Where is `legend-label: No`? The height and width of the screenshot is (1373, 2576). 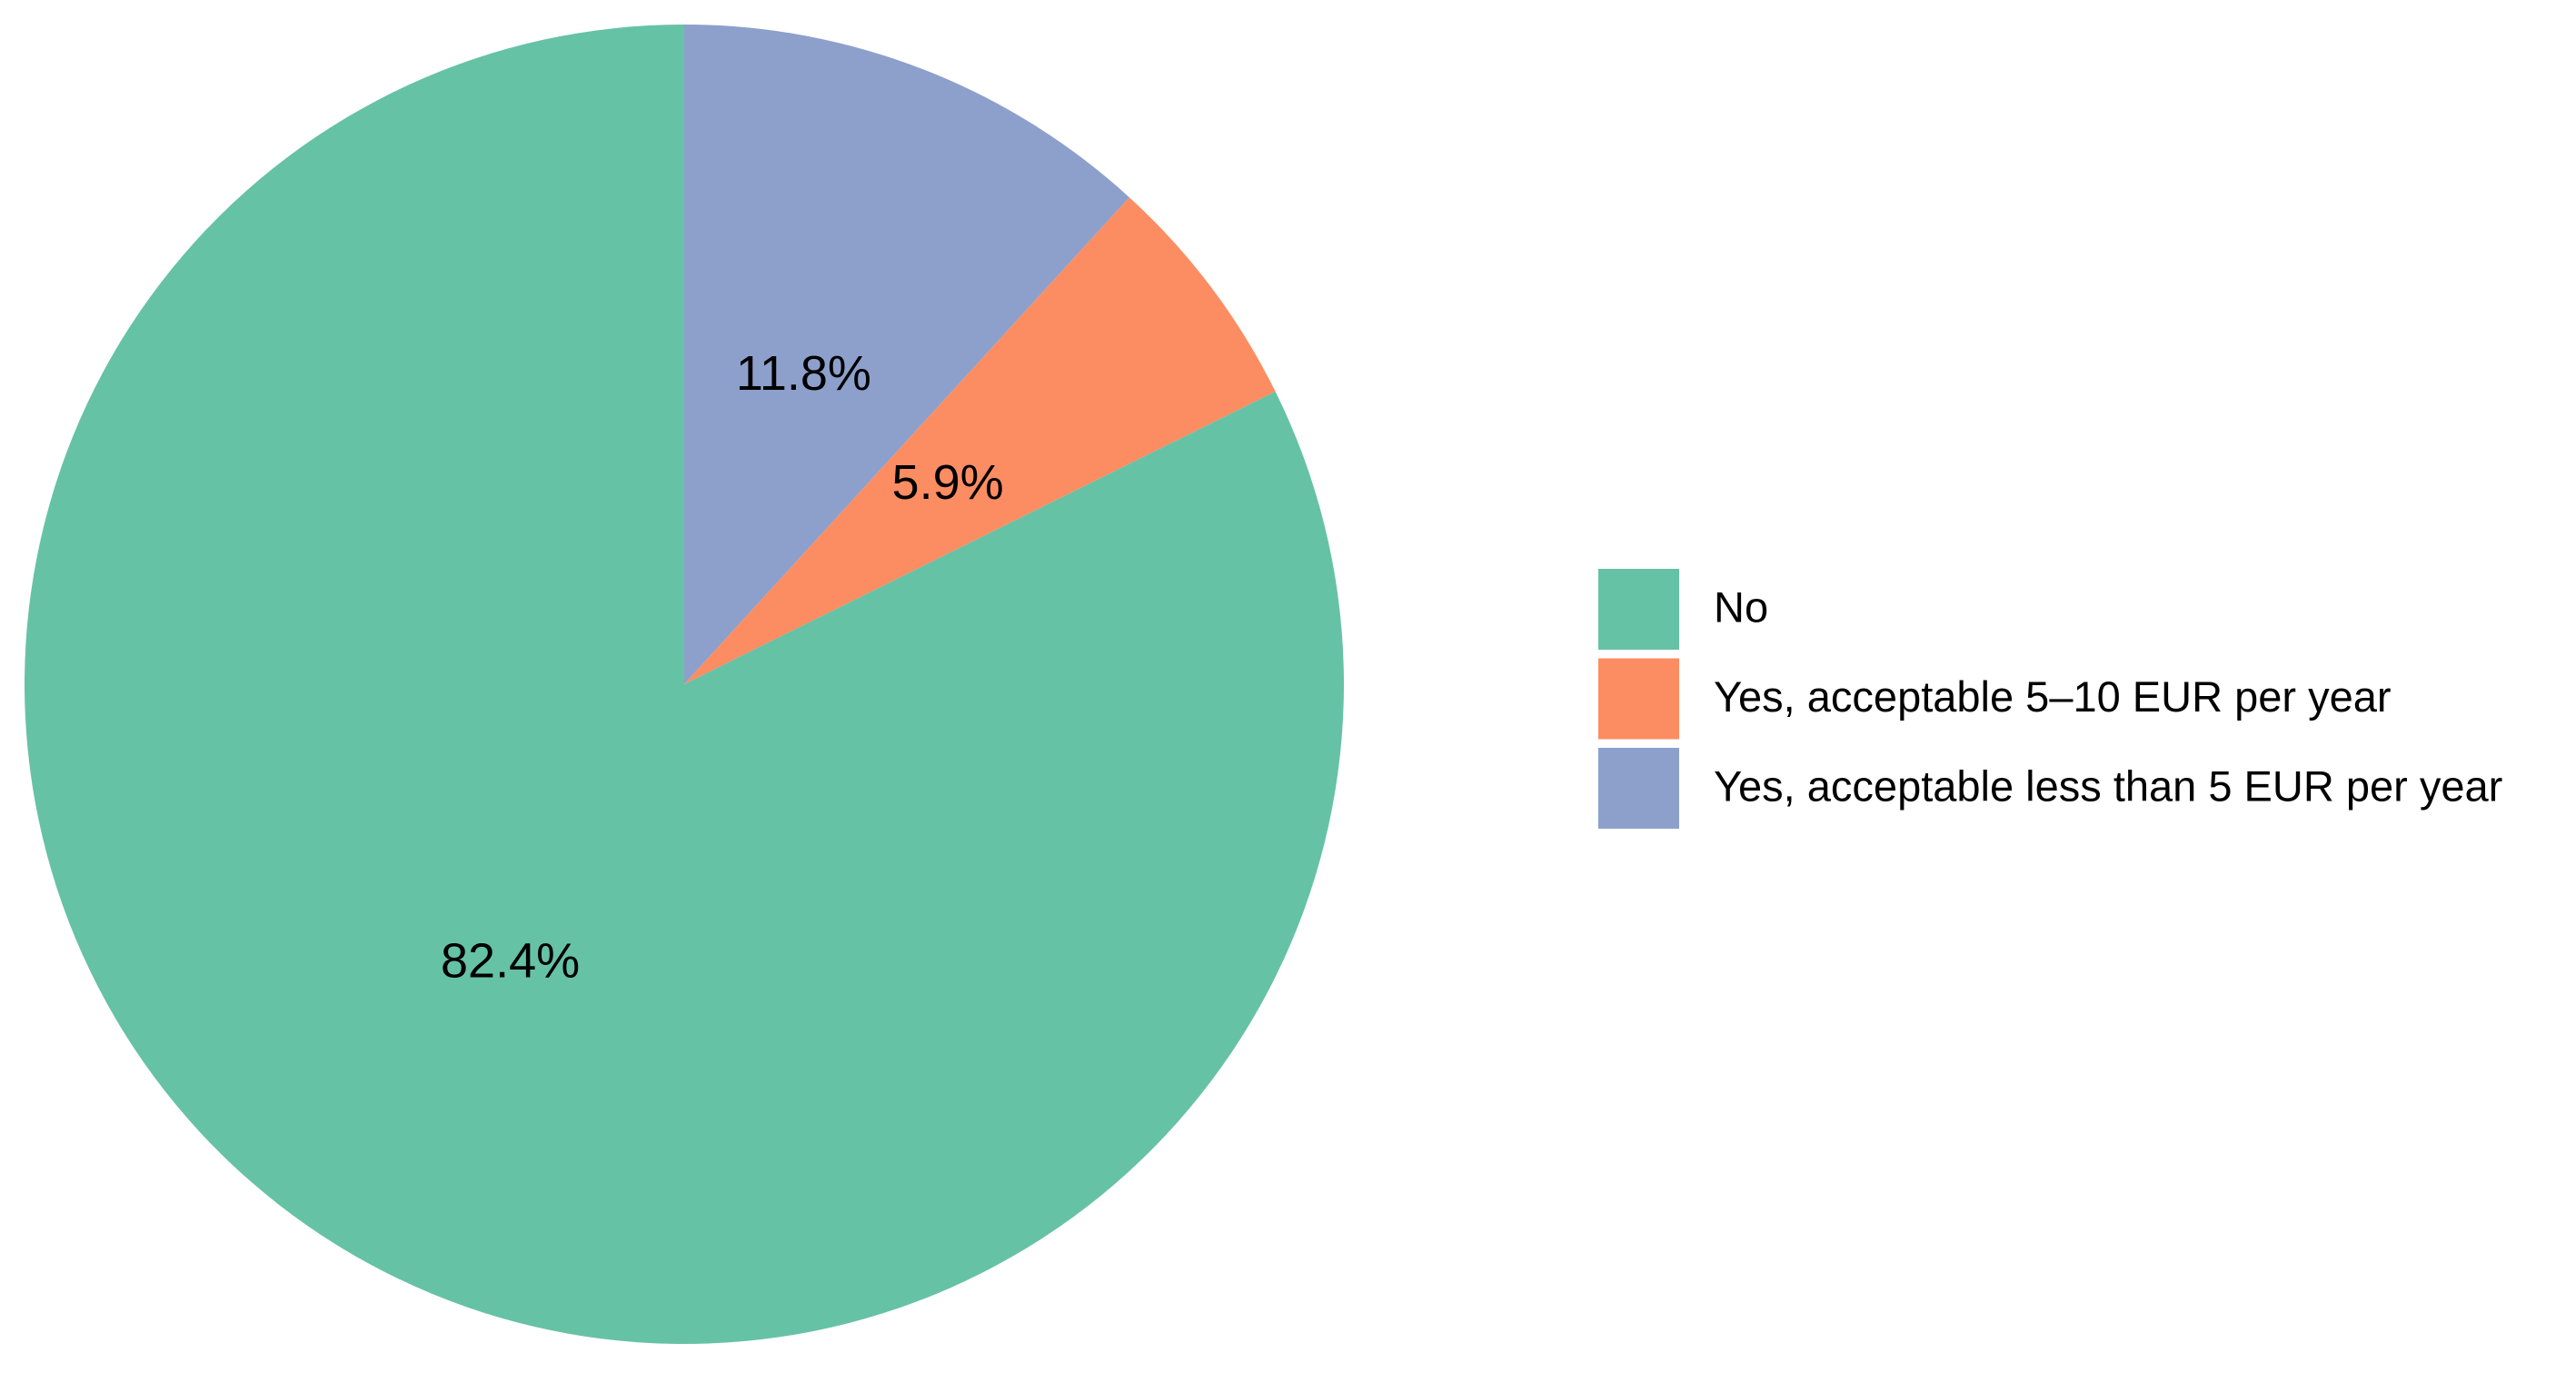 legend-label: No is located at coordinates (1741, 606).